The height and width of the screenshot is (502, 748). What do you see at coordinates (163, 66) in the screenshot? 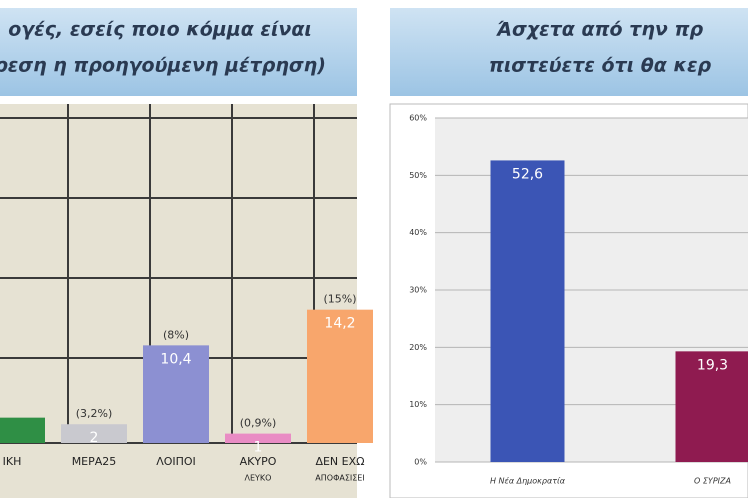
I see `chart-title: ρεση η προηγούμενη μέτρηση)` at bounding box center [163, 66].